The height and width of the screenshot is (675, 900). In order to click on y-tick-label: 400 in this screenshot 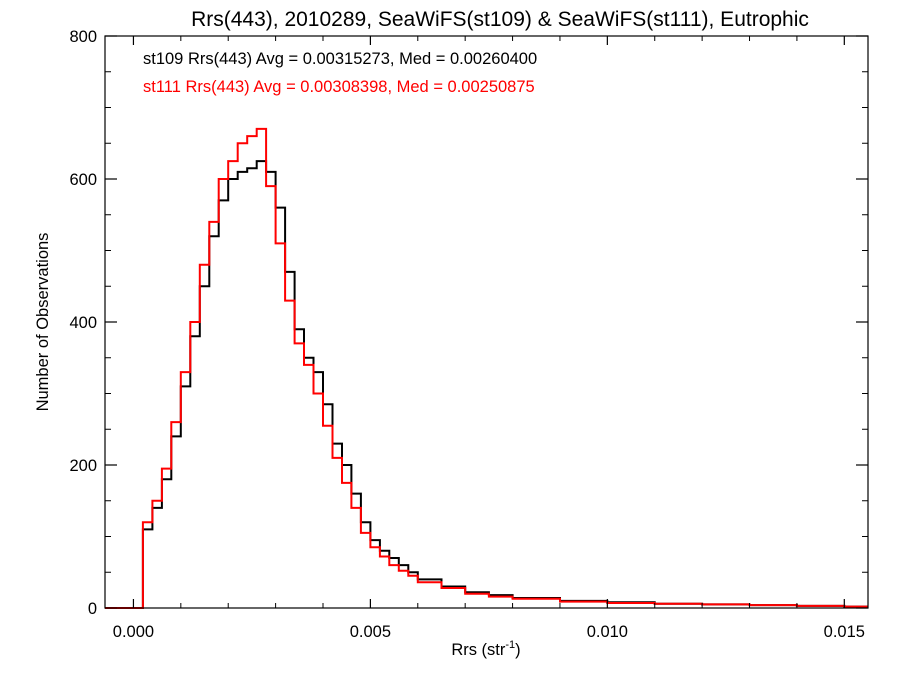, I will do `click(83, 323)`.